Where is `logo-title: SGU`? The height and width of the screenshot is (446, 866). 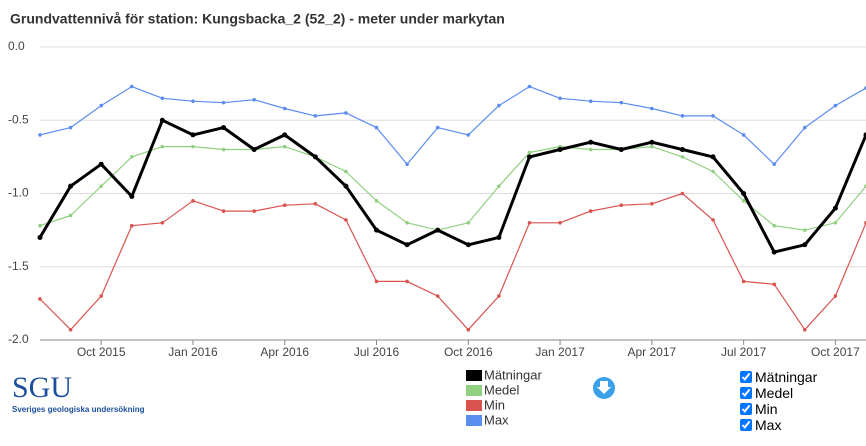 logo-title: SGU is located at coordinates (42, 387).